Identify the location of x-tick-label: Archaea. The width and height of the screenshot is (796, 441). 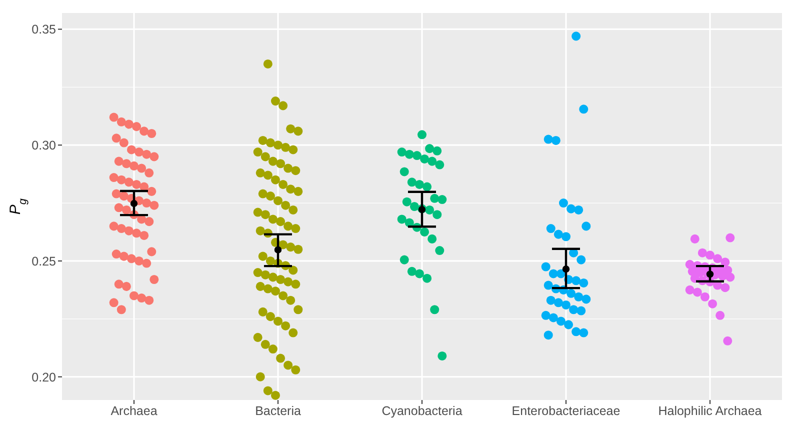
(134, 411).